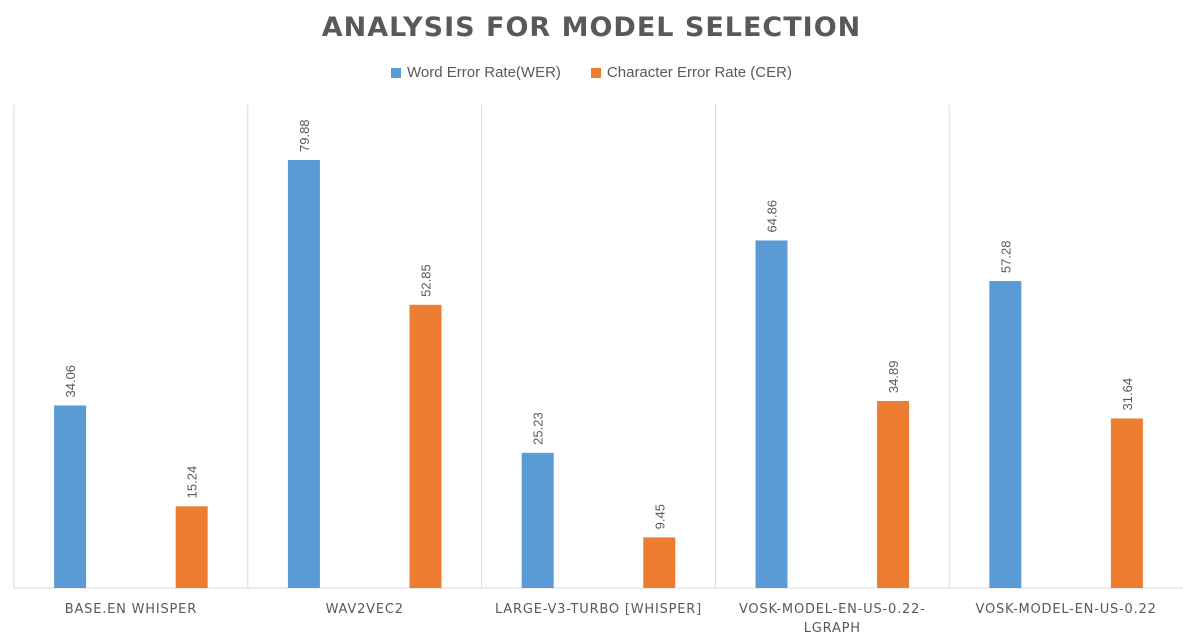 The image size is (1183, 643). What do you see at coordinates (1005, 257) in the screenshot?
I see `data-label: 57.28` at bounding box center [1005, 257].